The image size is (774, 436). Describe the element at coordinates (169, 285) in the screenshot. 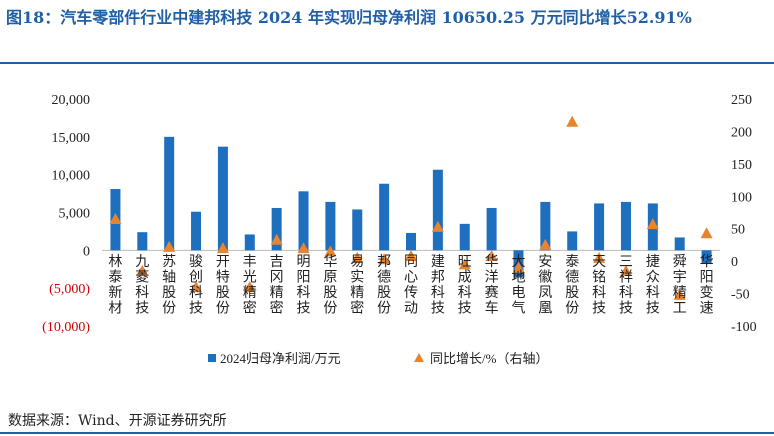

I see `category-label: 苏轴股份` at that location.